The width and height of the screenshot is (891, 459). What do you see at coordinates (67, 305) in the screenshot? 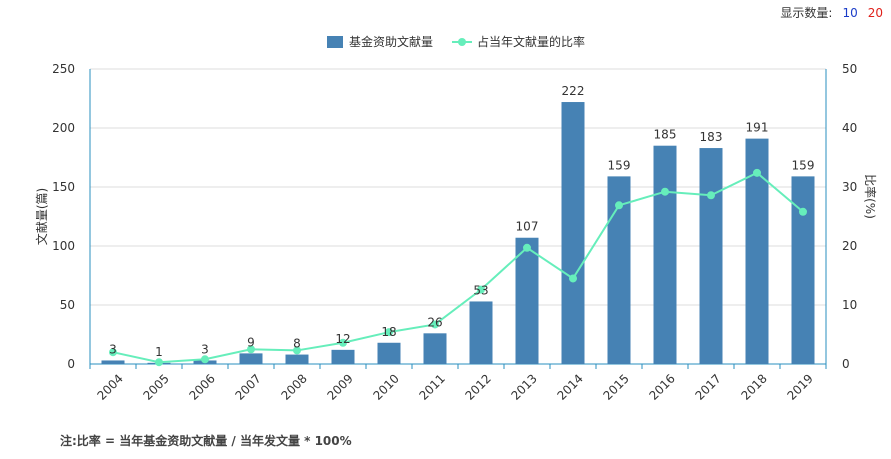
I see `y-left-tick-label: 50` at bounding box center [67, 305].